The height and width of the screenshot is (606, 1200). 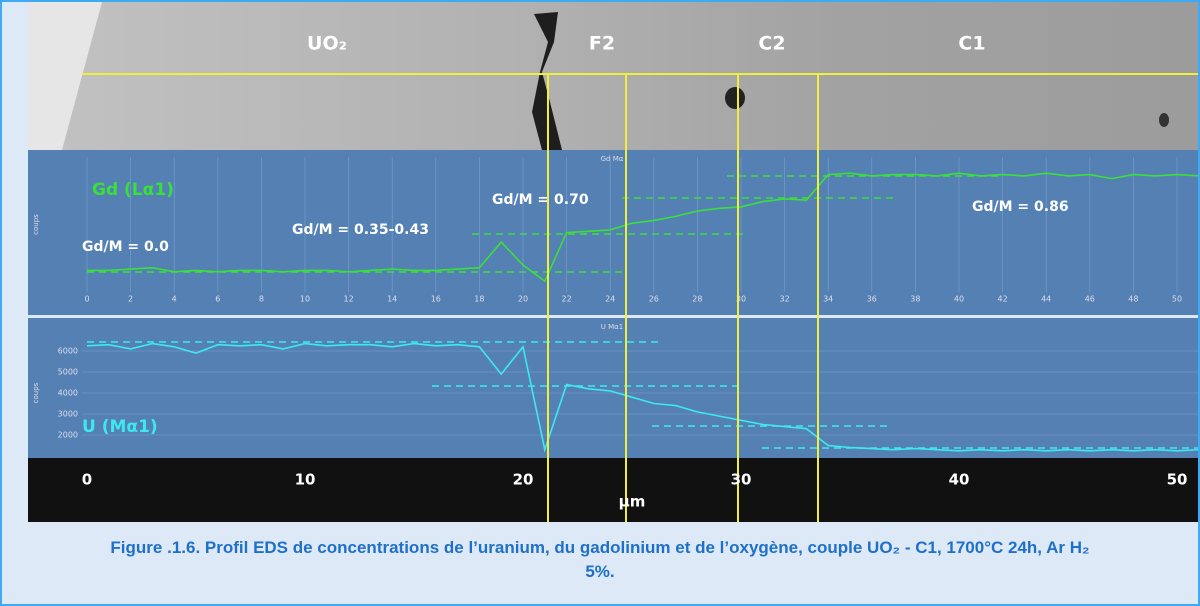 What do you see at coordinates (1133, 299) in the screenshot?
I see `x-tick-label: 48` at bounding box center [1133, 299].